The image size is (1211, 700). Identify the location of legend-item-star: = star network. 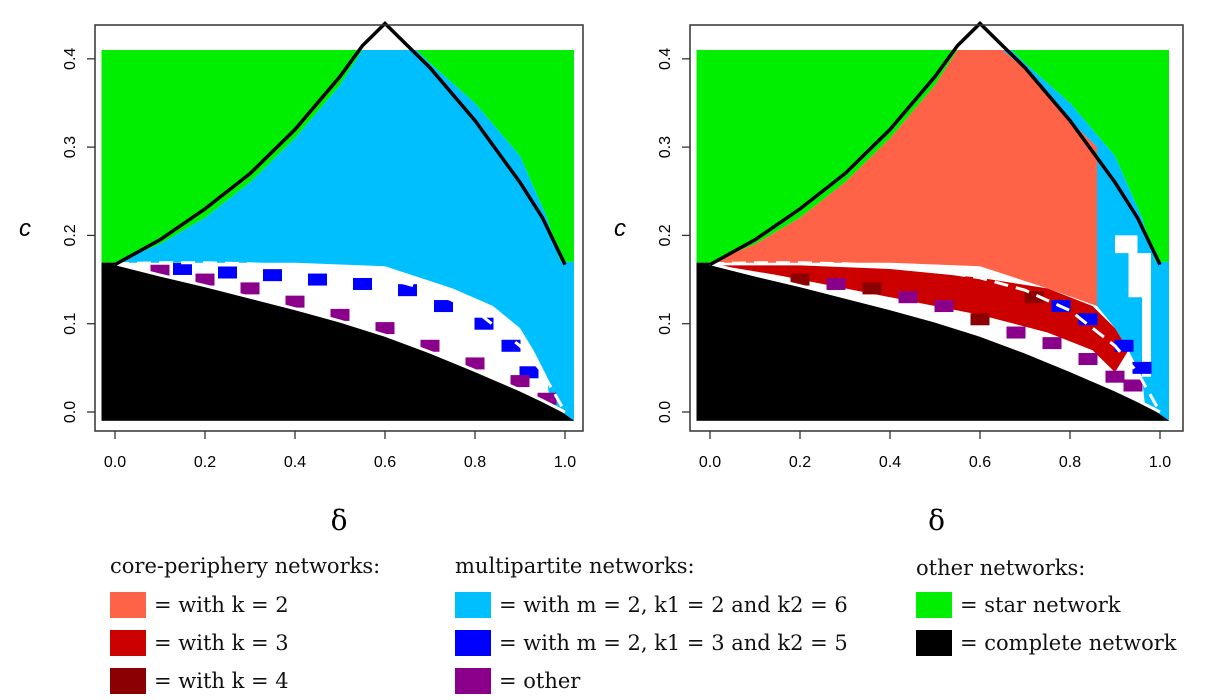
(1018, 605).